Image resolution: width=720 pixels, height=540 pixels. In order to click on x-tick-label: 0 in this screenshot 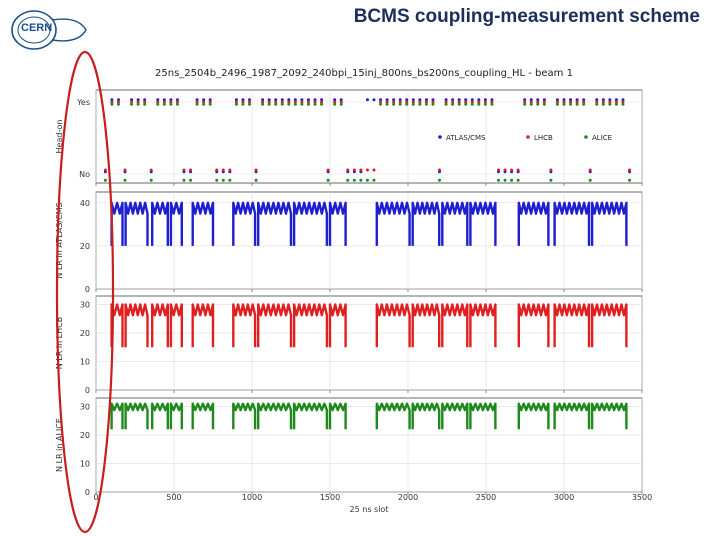, I will do `click(95, 497)`.